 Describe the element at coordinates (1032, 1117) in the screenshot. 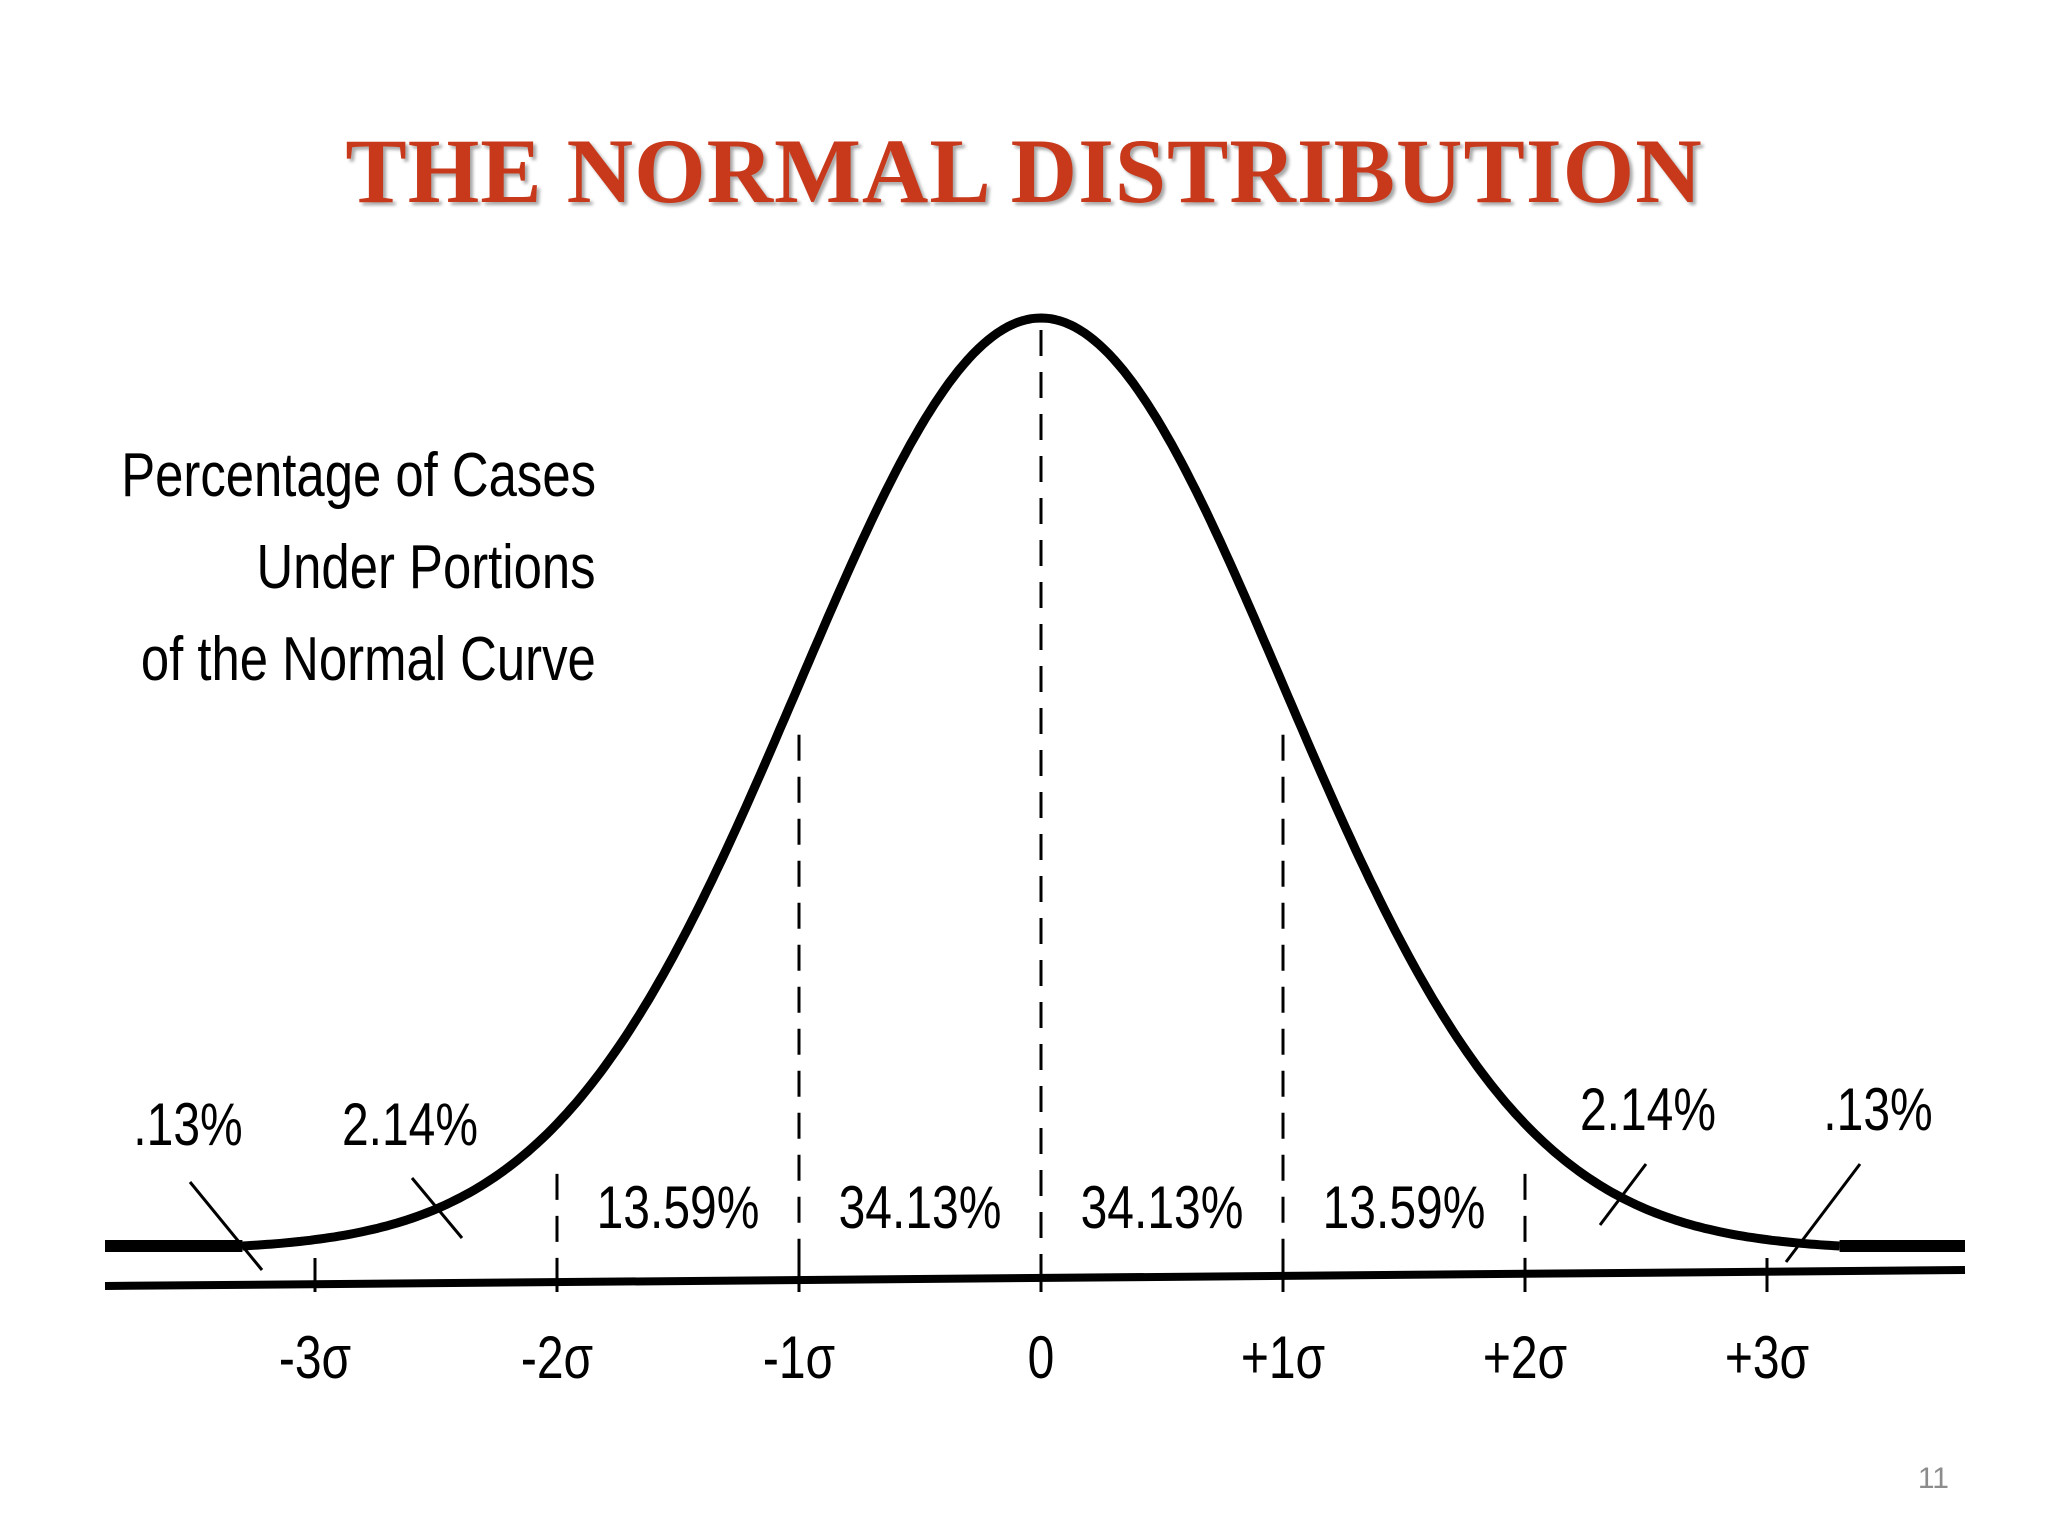

I see `tail-percentage-labels: 2.14% .13% 2.14% .13%` at that location.